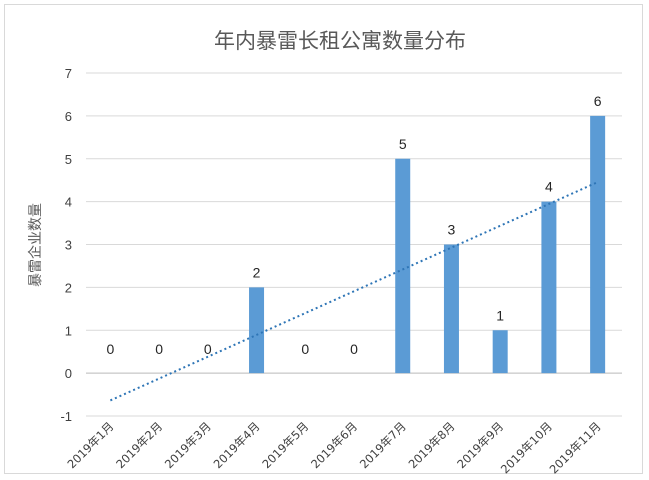 The image size is (649, 480). I want to click on x-tick-label: 2019年3月, so click(188, 445).